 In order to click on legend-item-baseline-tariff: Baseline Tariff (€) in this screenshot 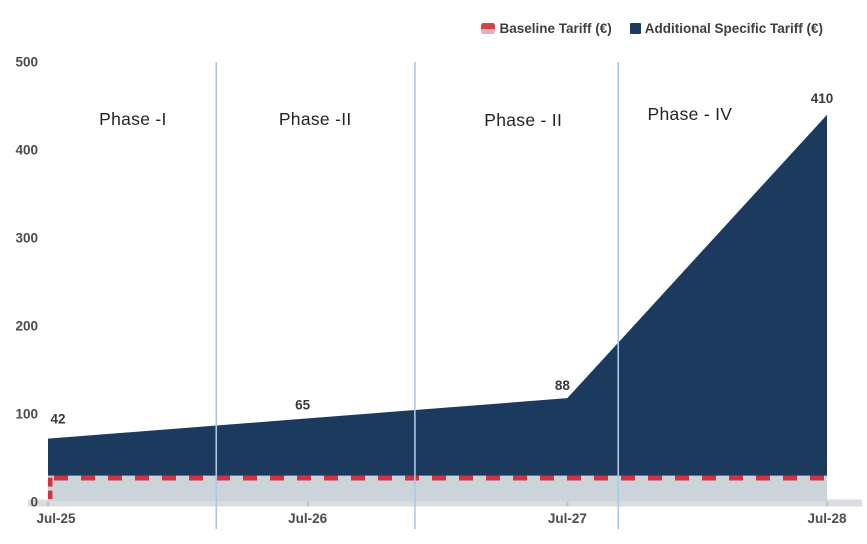, I will do `click(546, 28)`.